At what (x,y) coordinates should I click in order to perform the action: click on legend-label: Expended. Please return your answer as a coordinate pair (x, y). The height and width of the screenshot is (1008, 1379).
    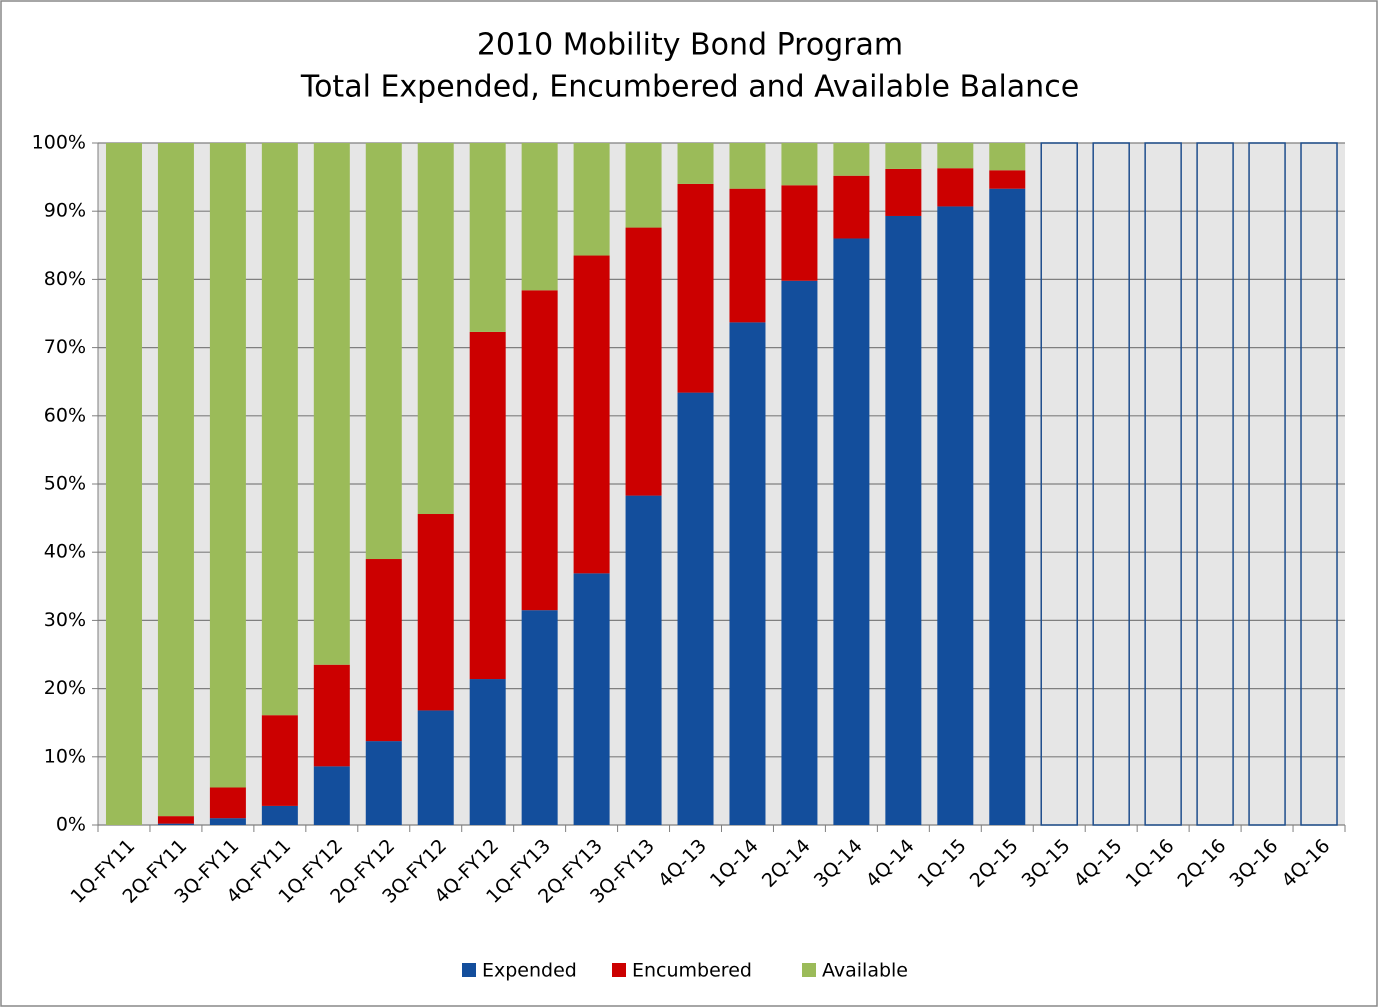
    Looking at the image, I should click on (529, 971).